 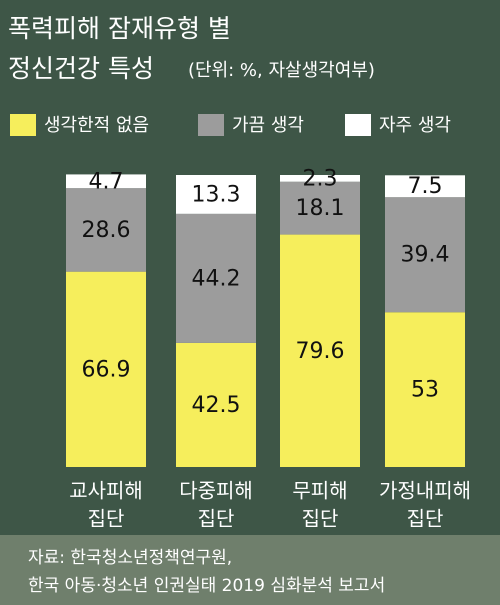 What do you see at coordinates (119, 28) in the screenshot?
I see `chart-title: 폭력피해 잠재유형 별` at bounding box center [119, 28].